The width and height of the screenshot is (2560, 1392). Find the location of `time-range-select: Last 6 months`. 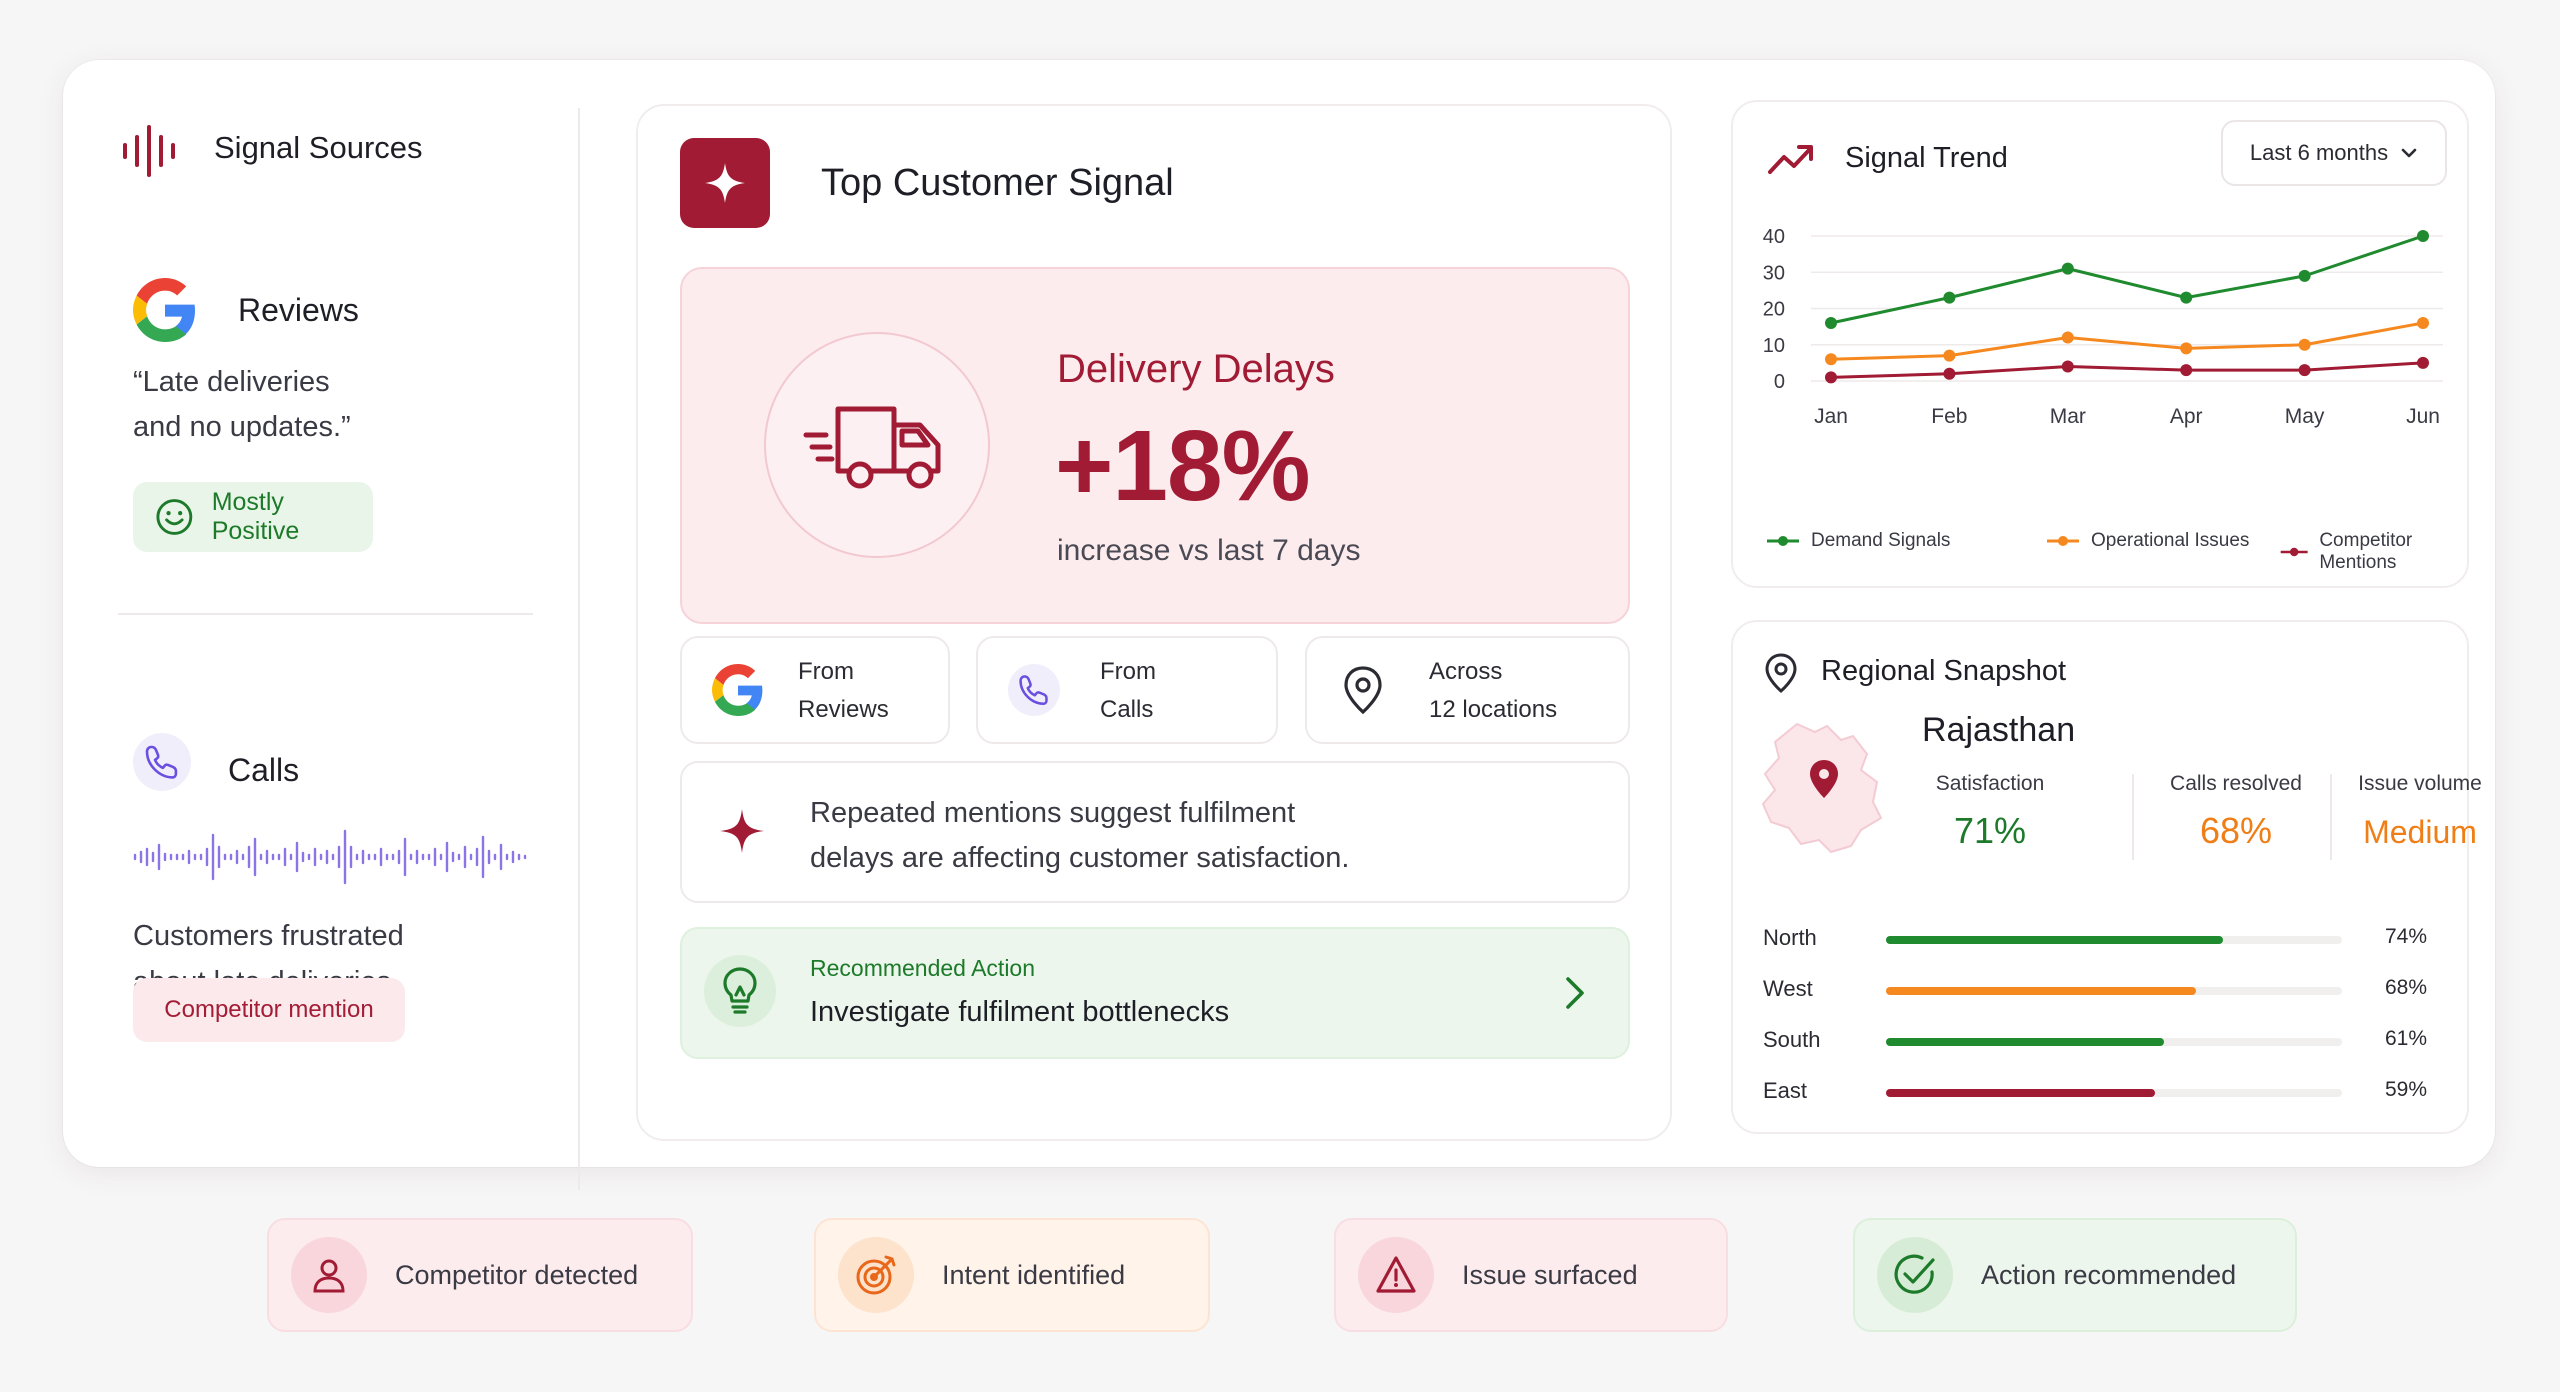

time-range-select: Last 6 months is located at coordinates (2334, 153).